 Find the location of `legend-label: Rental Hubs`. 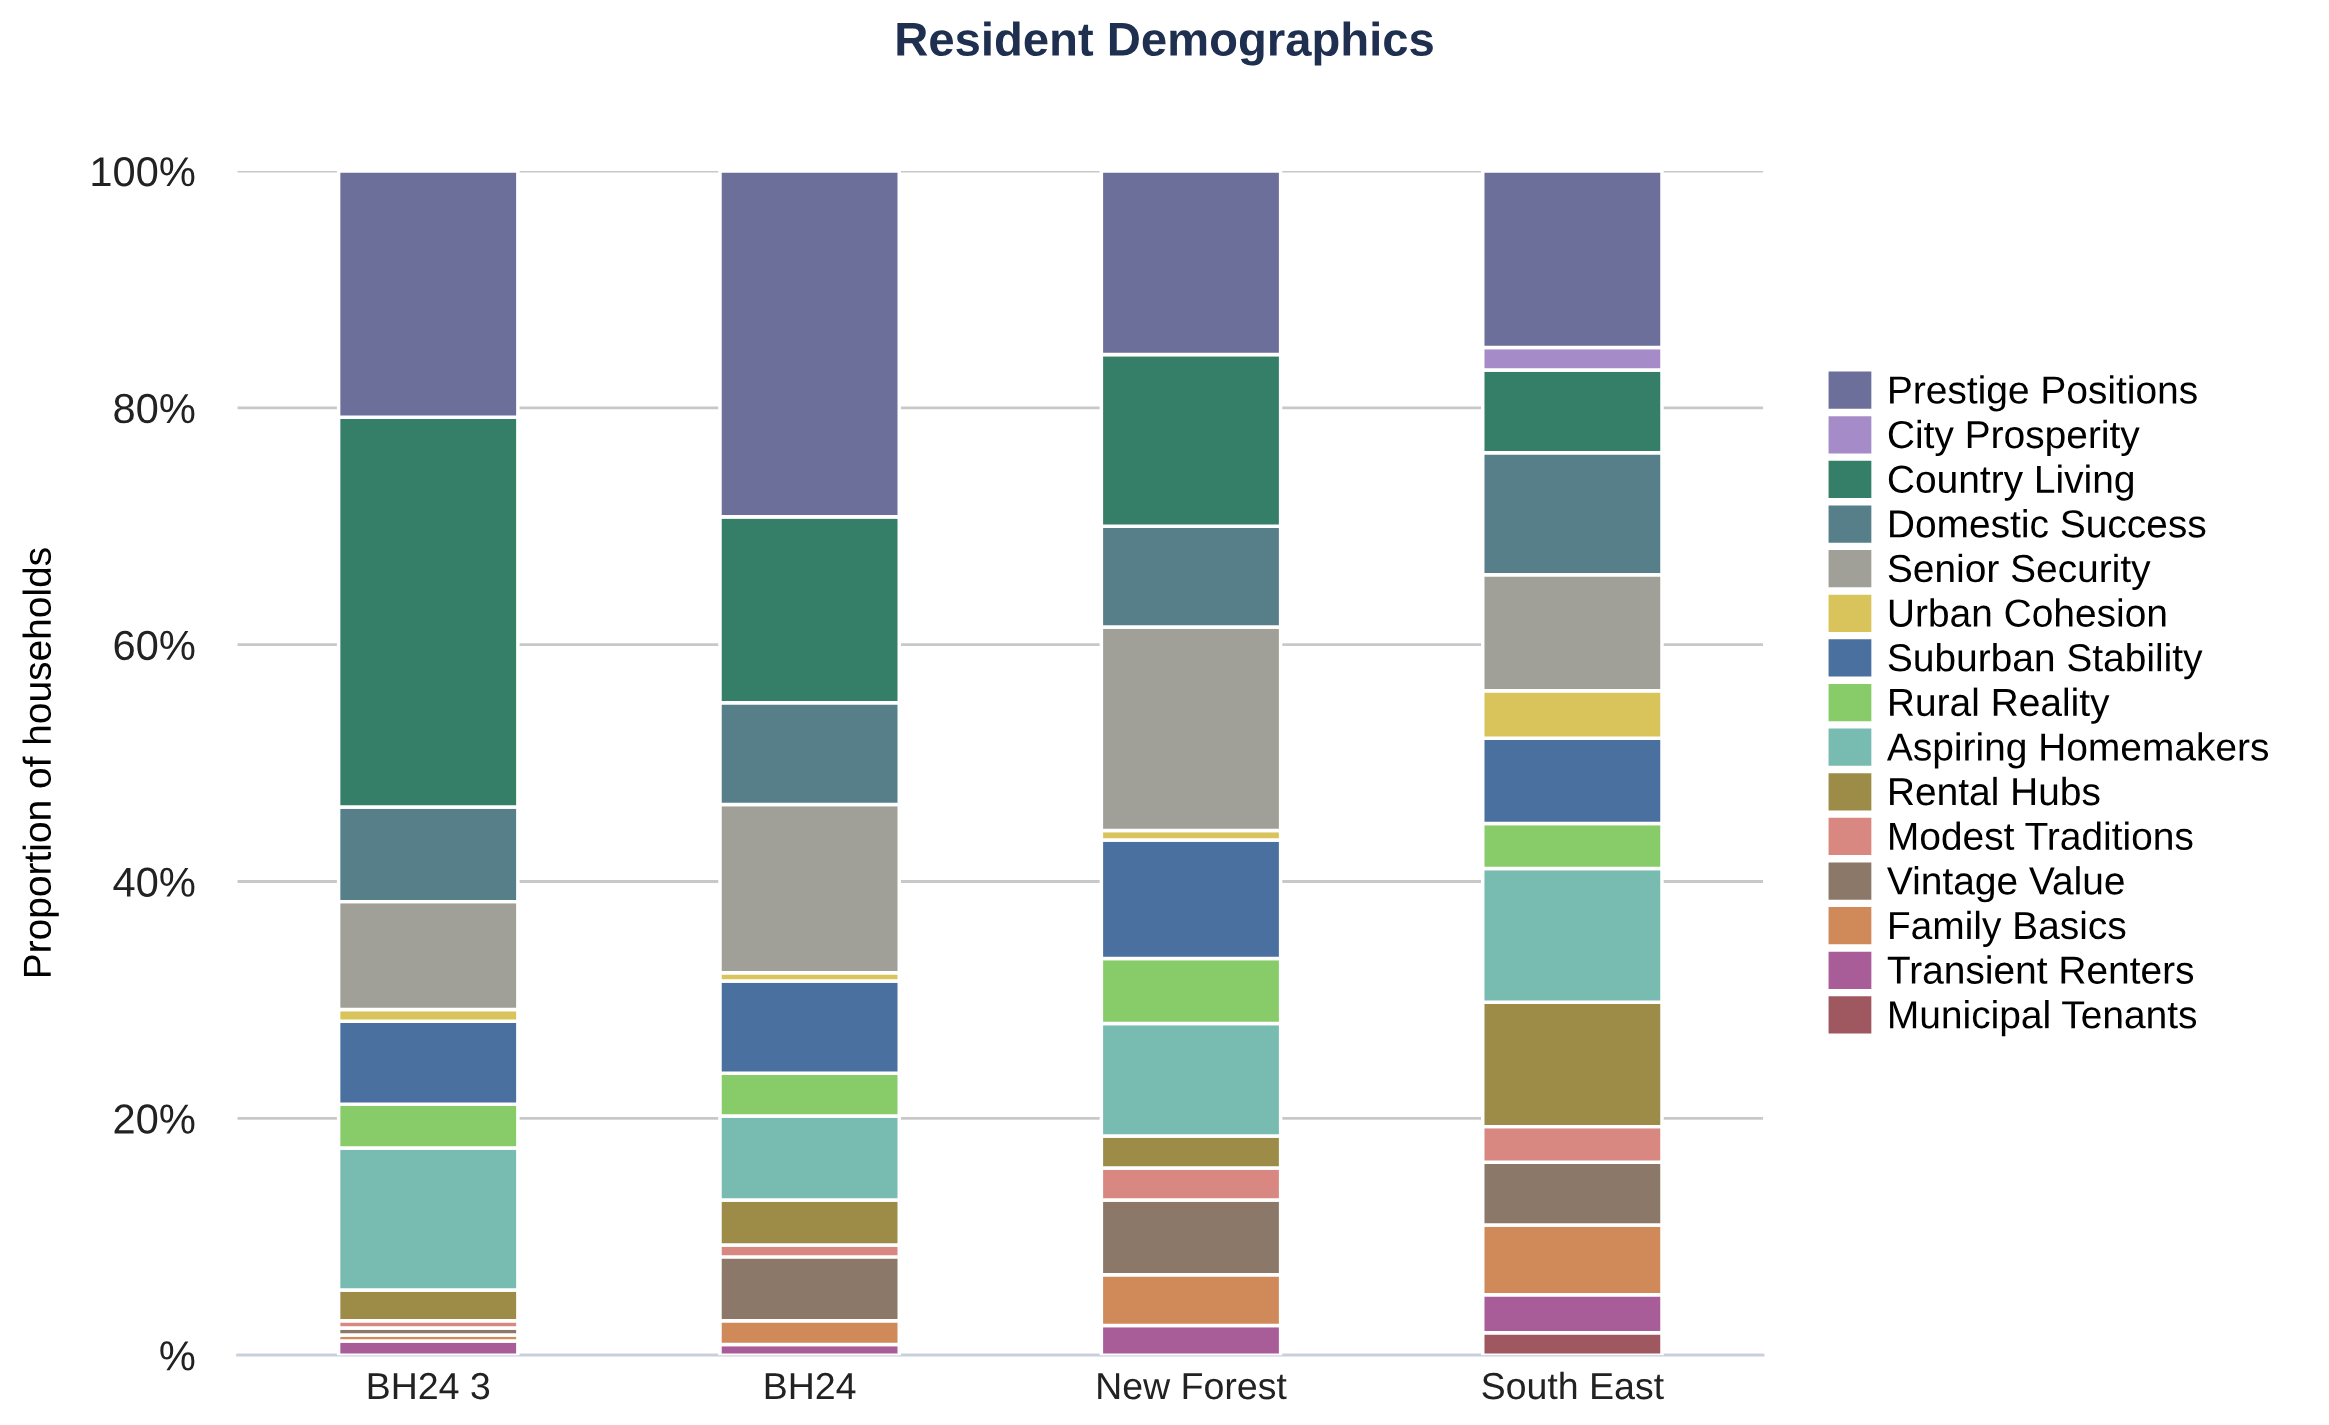

legend-label: Rental Hubs is located at coordinates (1995, 791).